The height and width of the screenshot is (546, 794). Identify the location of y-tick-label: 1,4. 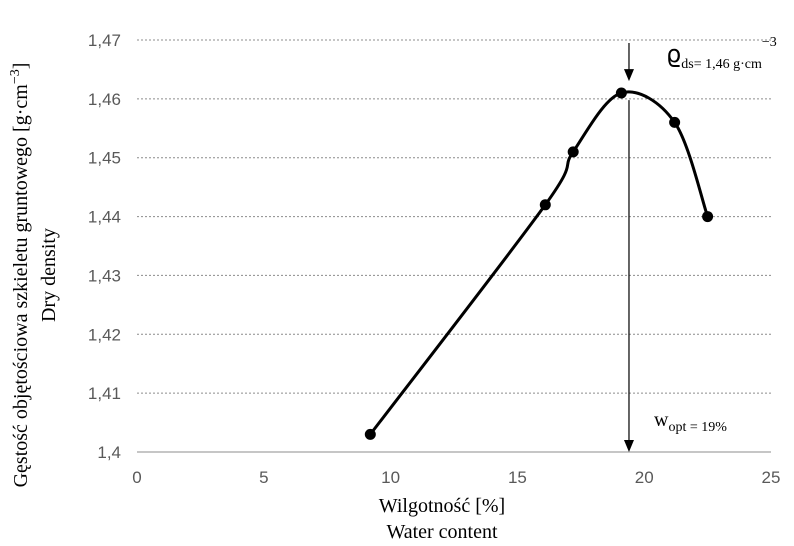
(109, 452).